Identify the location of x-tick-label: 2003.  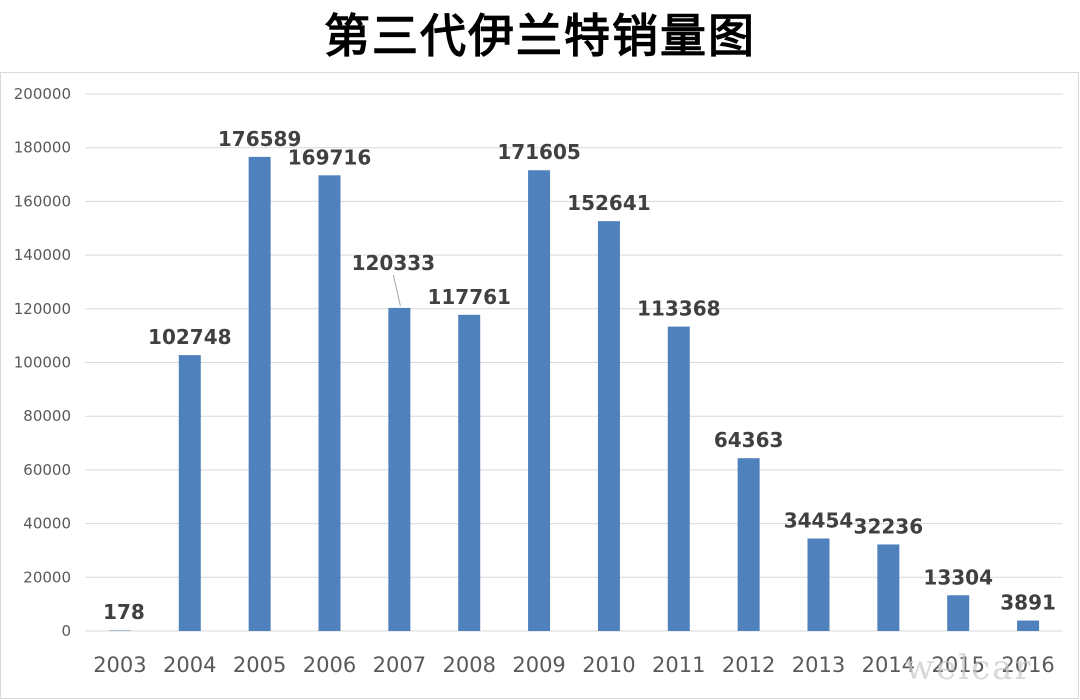
(119, 665).